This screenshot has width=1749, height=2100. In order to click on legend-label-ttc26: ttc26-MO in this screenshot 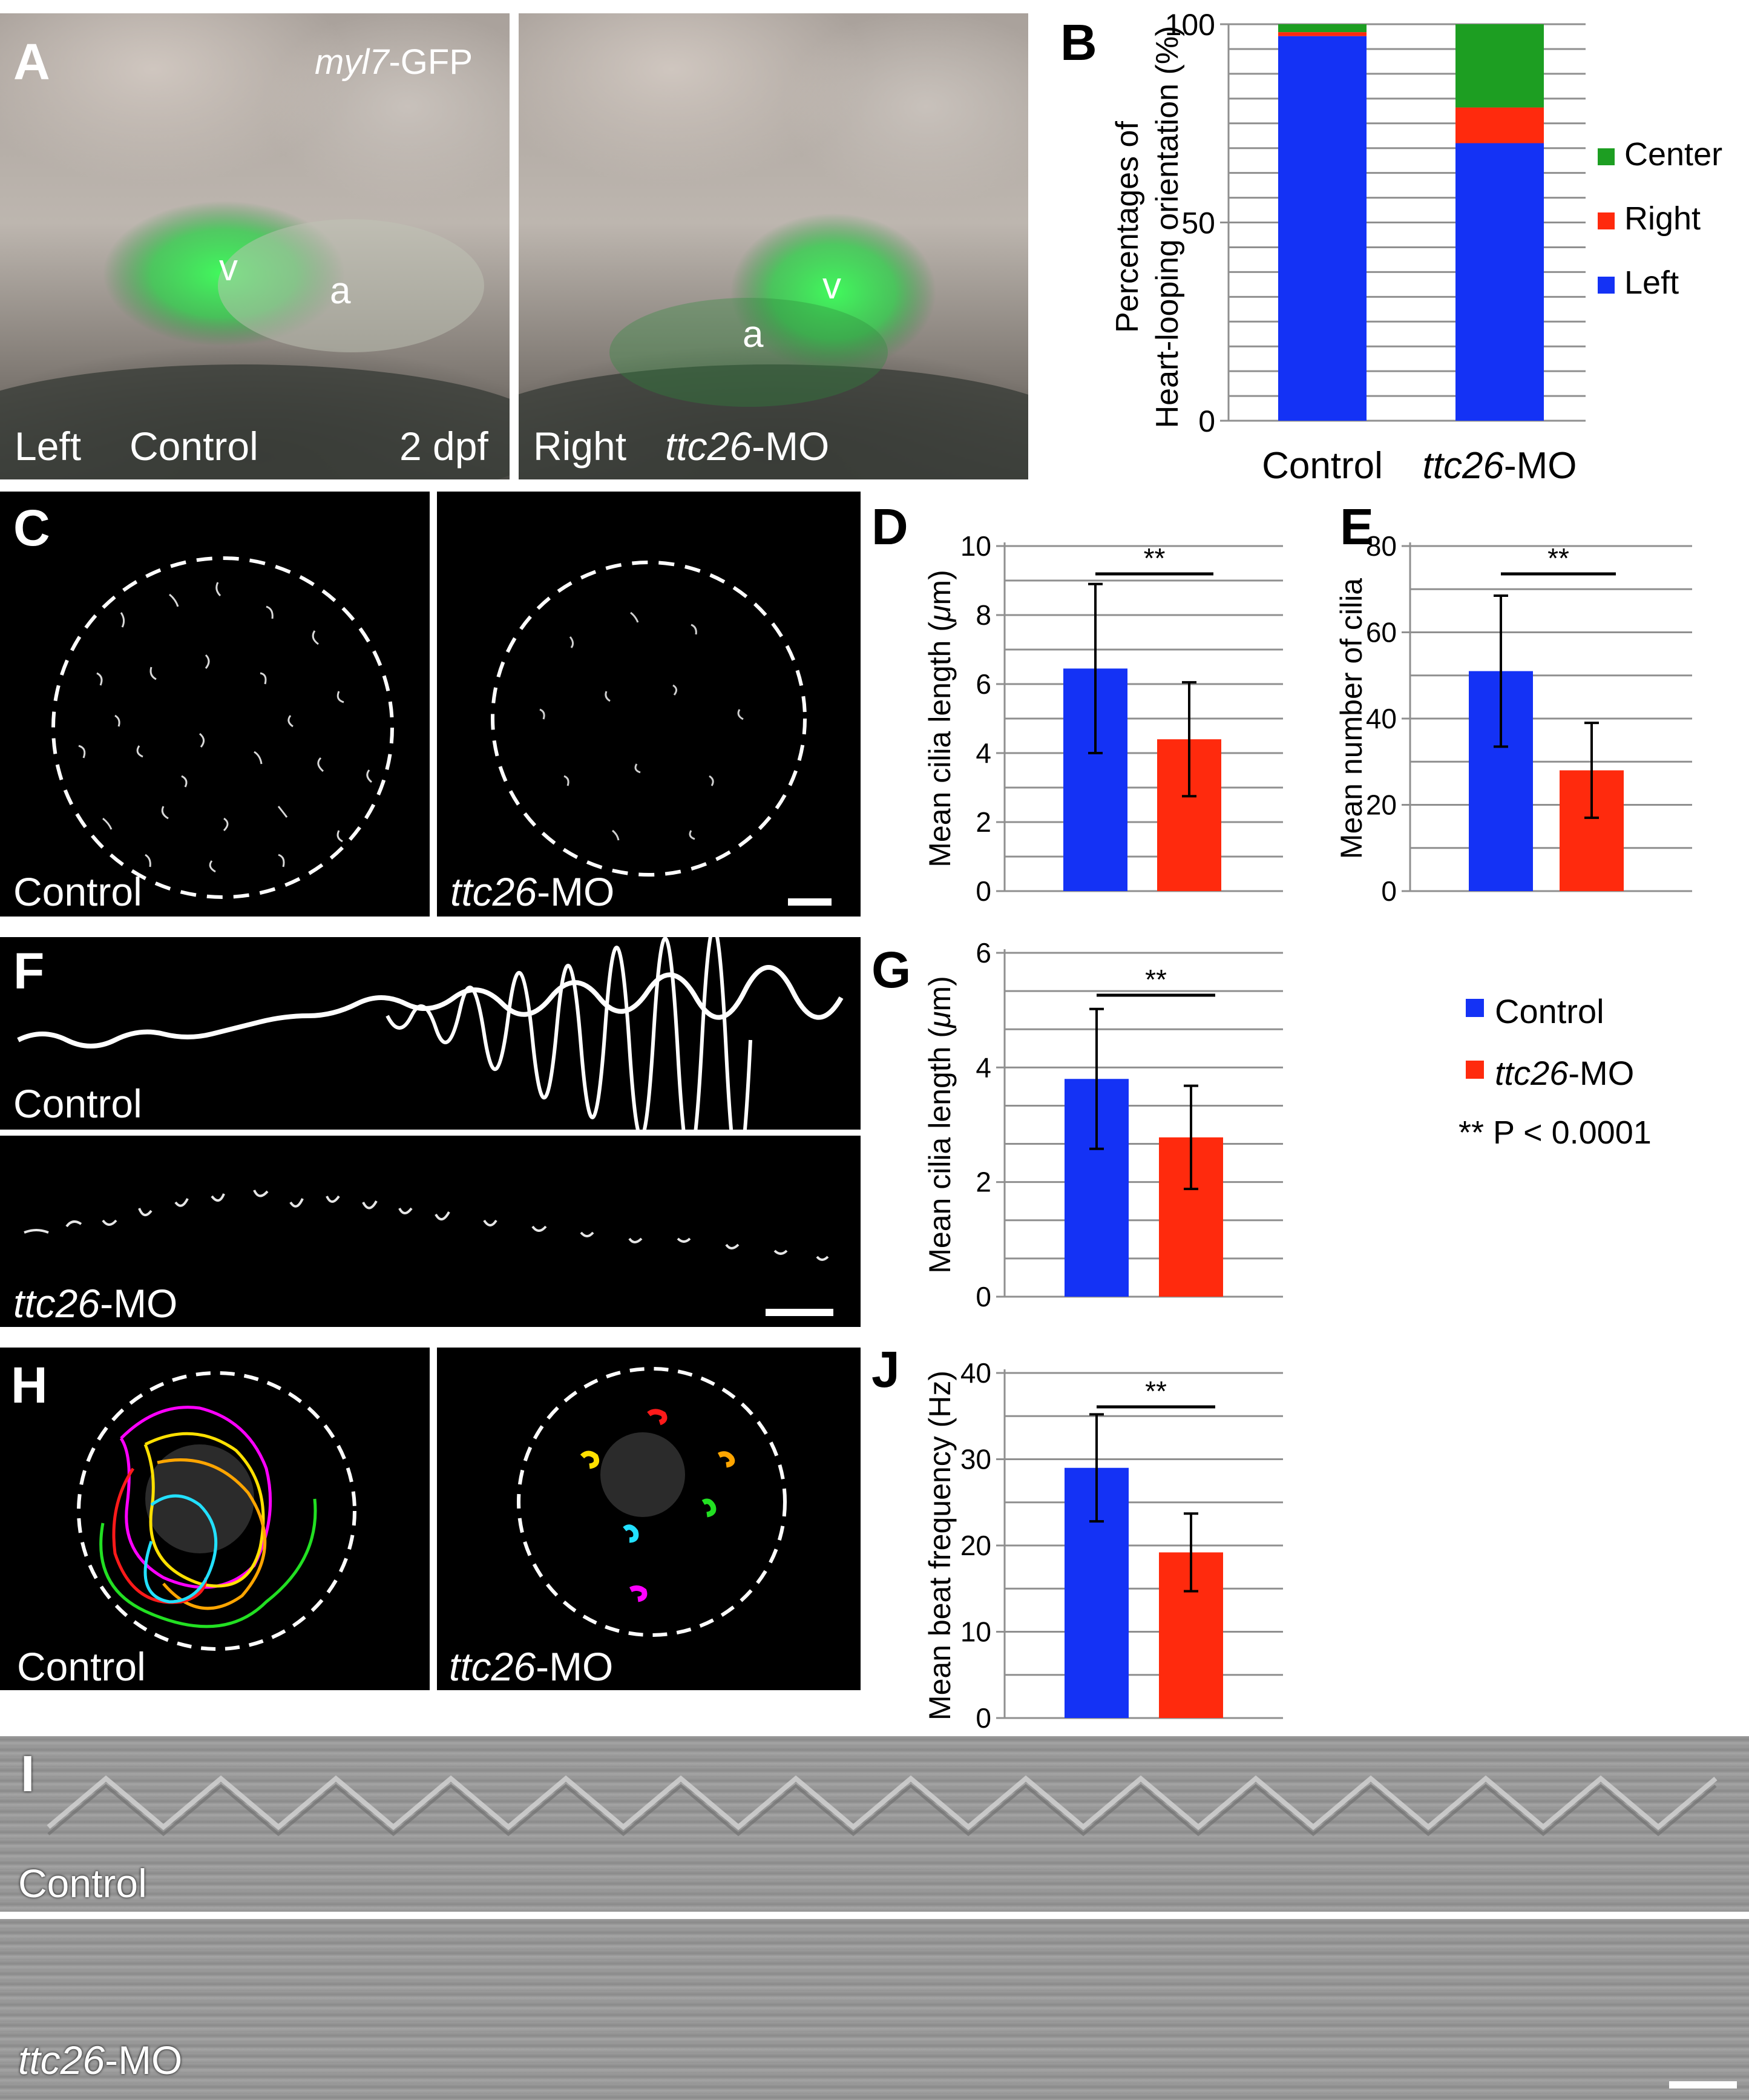, I will do `click(1564, 1073)`.